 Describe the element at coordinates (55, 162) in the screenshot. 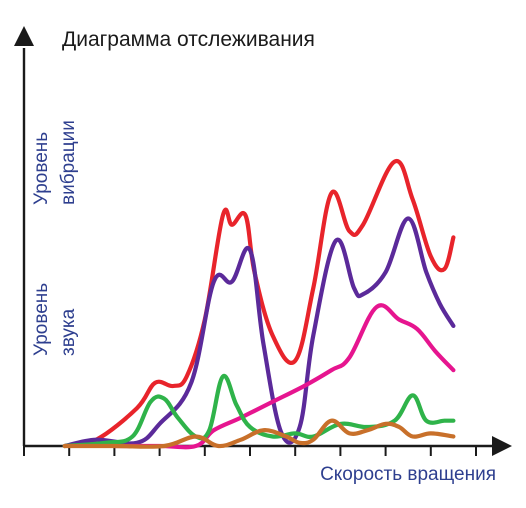

I see `y-axis-label-vibration: Уровень вибрации` at that location.